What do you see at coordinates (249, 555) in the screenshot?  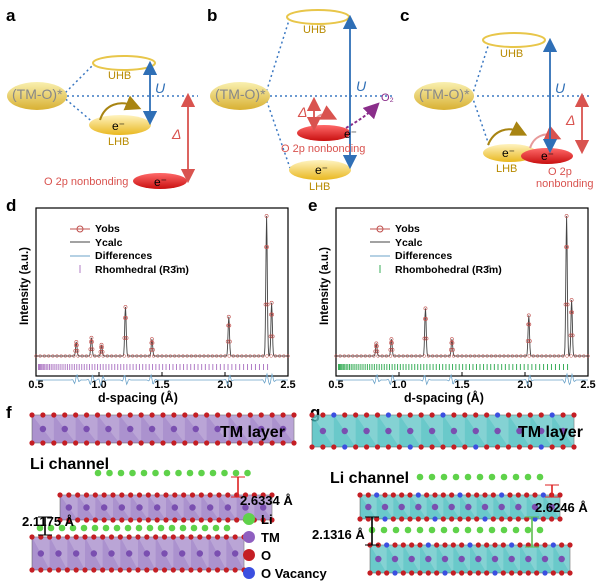 I see `o-dot-icon` at bounding box center [249, 555].